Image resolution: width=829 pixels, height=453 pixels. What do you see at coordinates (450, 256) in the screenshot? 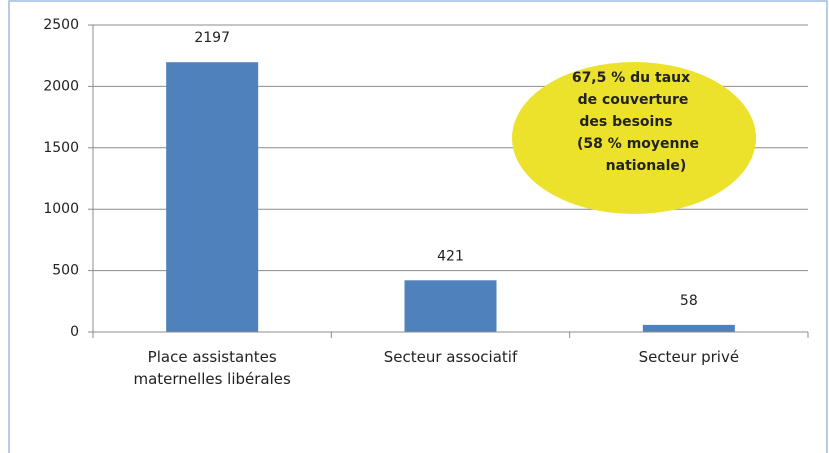
I see `data-label: 421` at bounding box center [450, 256].